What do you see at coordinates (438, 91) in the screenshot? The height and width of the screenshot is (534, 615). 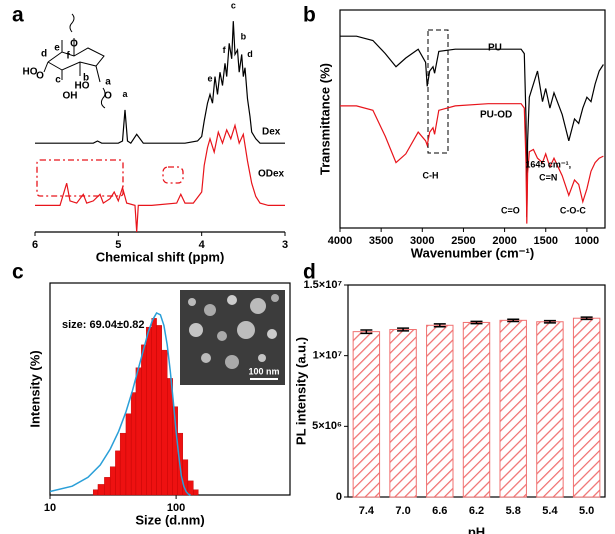 I see `highlight-box` at bounding box center [438, 91].